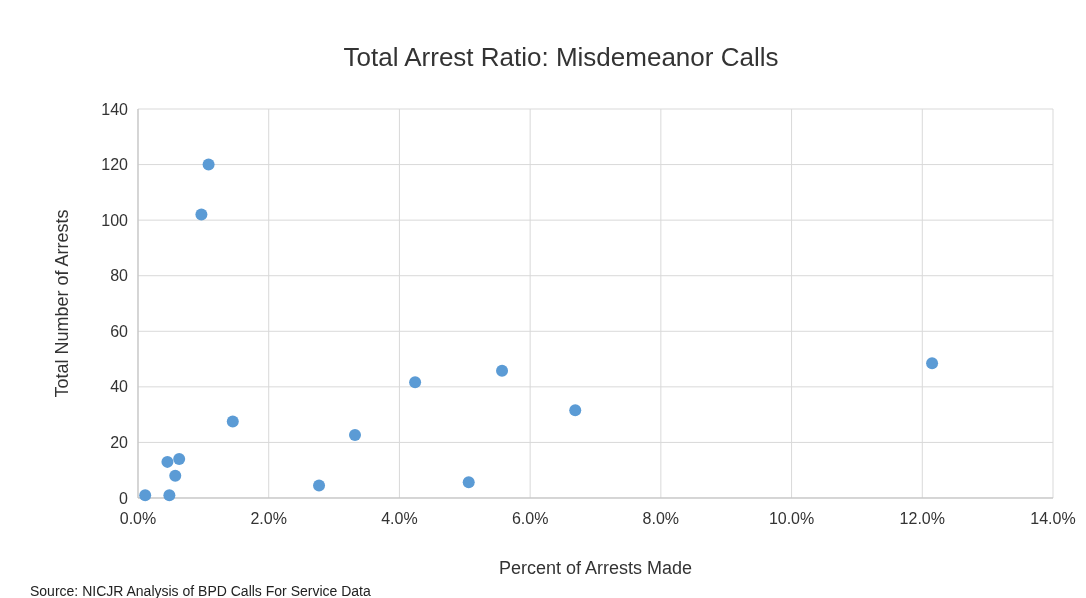 This screenshot has width=1086, height=598. What do you see at coordinates (119, 331) in the screenshot?
I see `y-tick-label: 60` at bounding box center [119, 331].